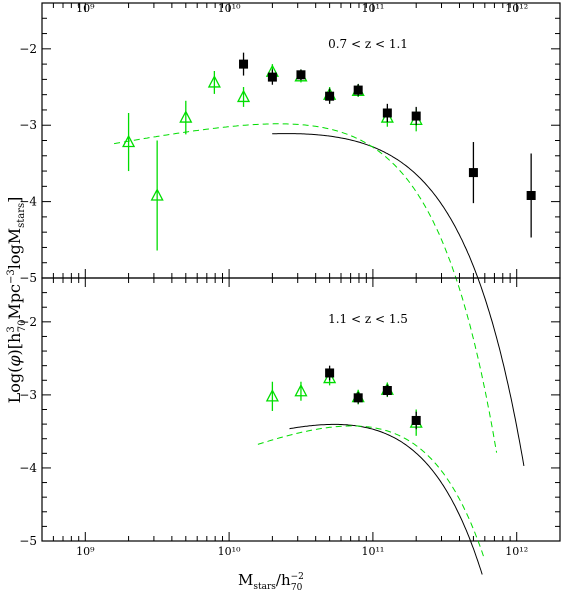  Describe the element at coordinates (368, 44) in the screenshot. I see `redshift-annotation: 0.7 < z < 1.1` at that location.